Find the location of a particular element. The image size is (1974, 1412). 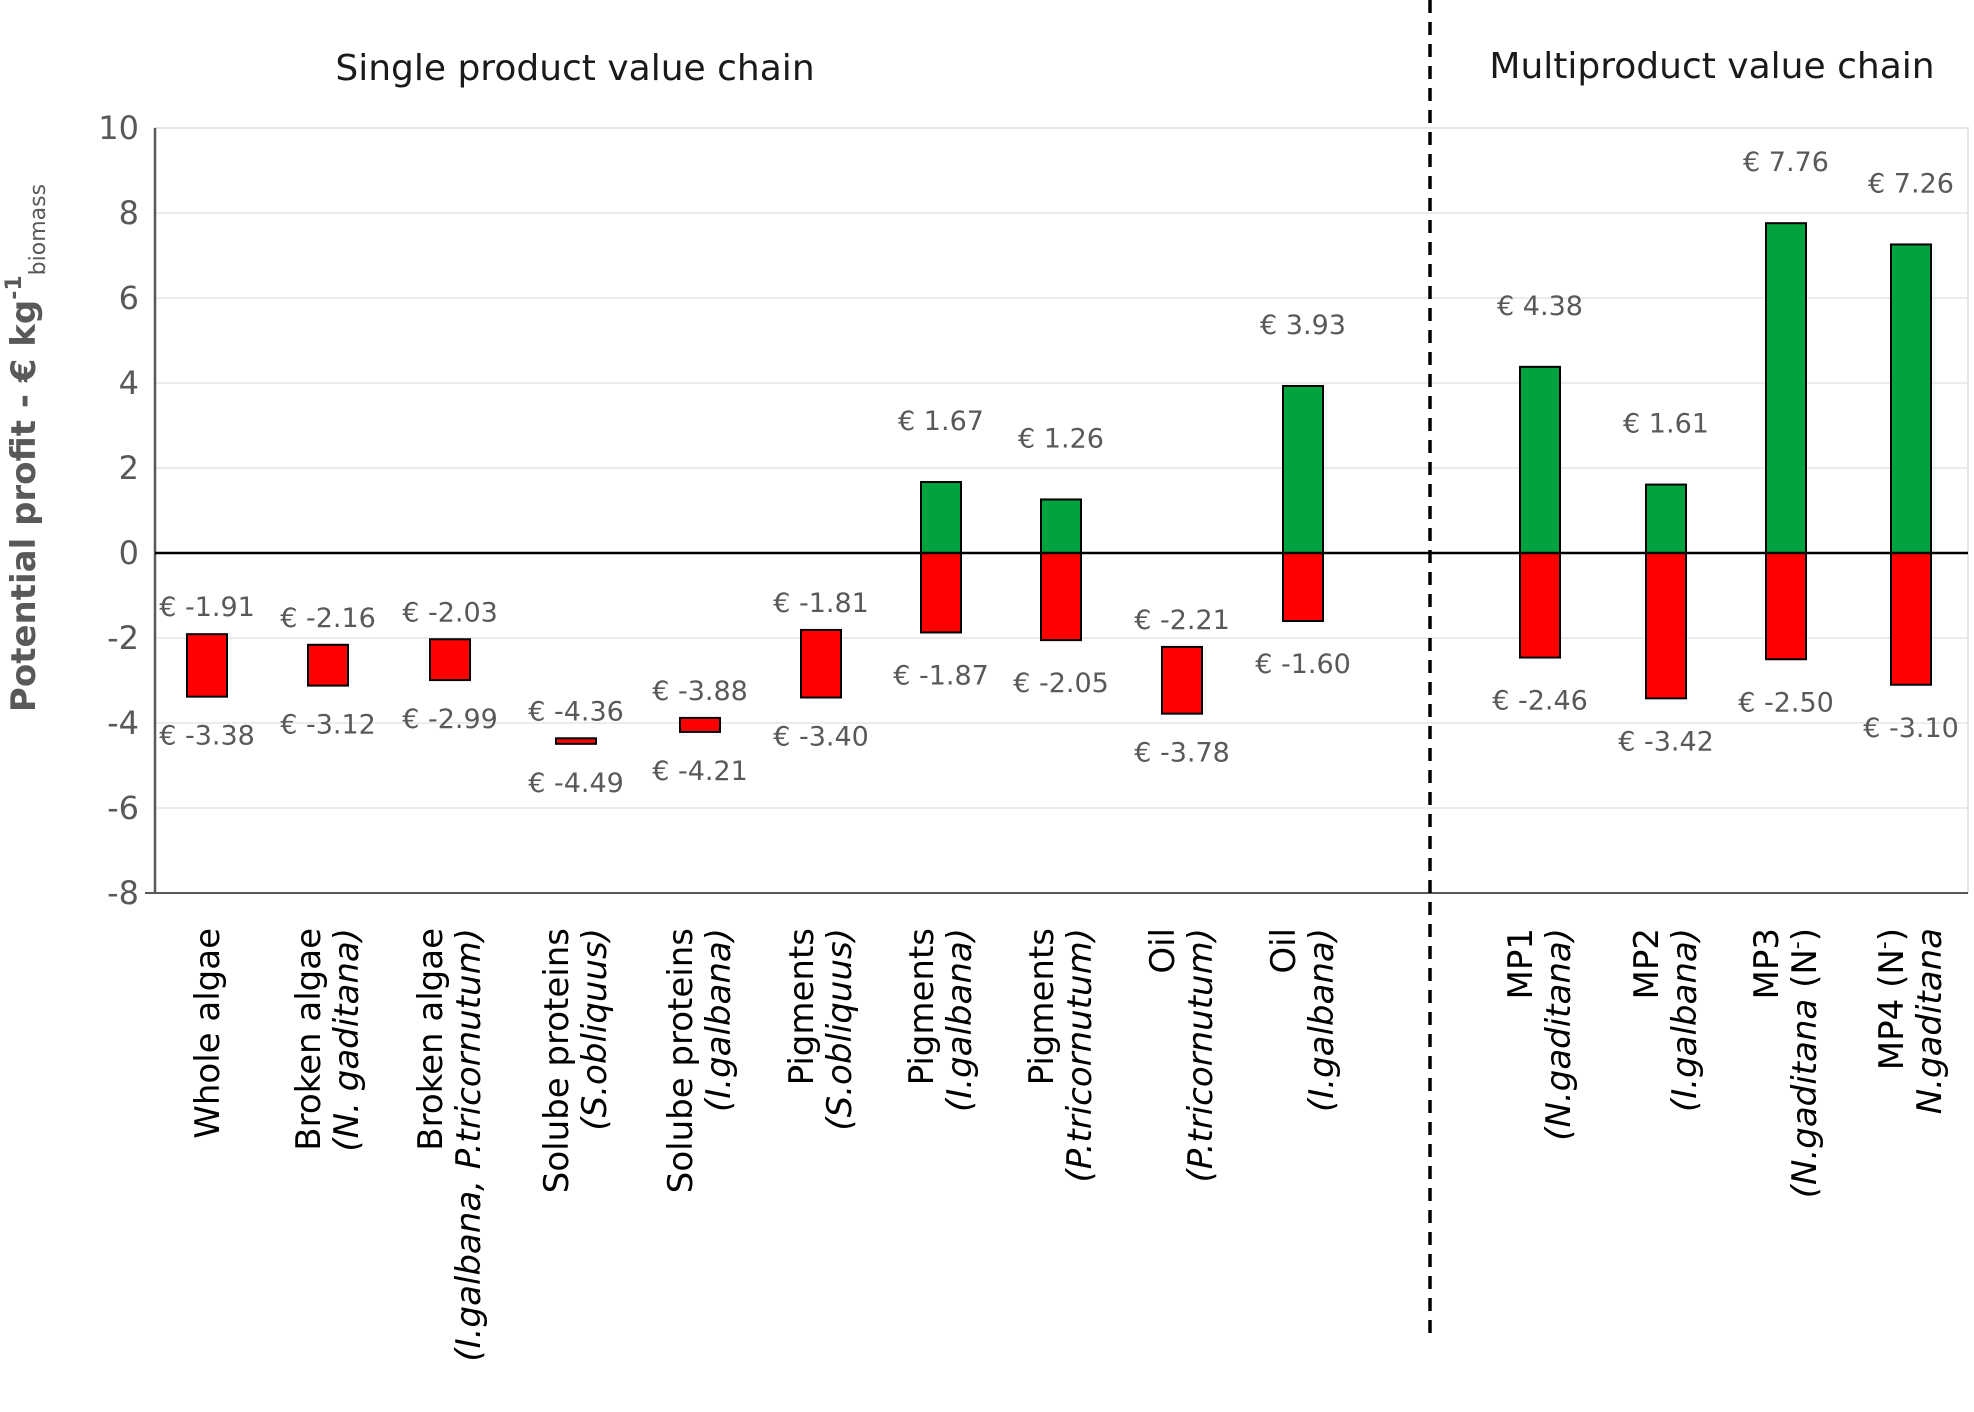

category-label-part: MP3 is located at coordinates (1767, 963).